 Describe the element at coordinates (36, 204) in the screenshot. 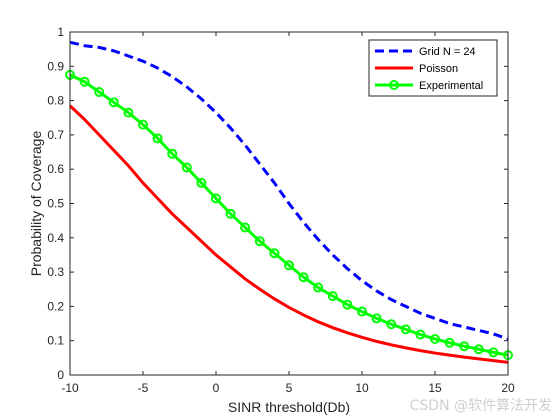

I see `y-axis-label: Probability of Coverage` at that location.